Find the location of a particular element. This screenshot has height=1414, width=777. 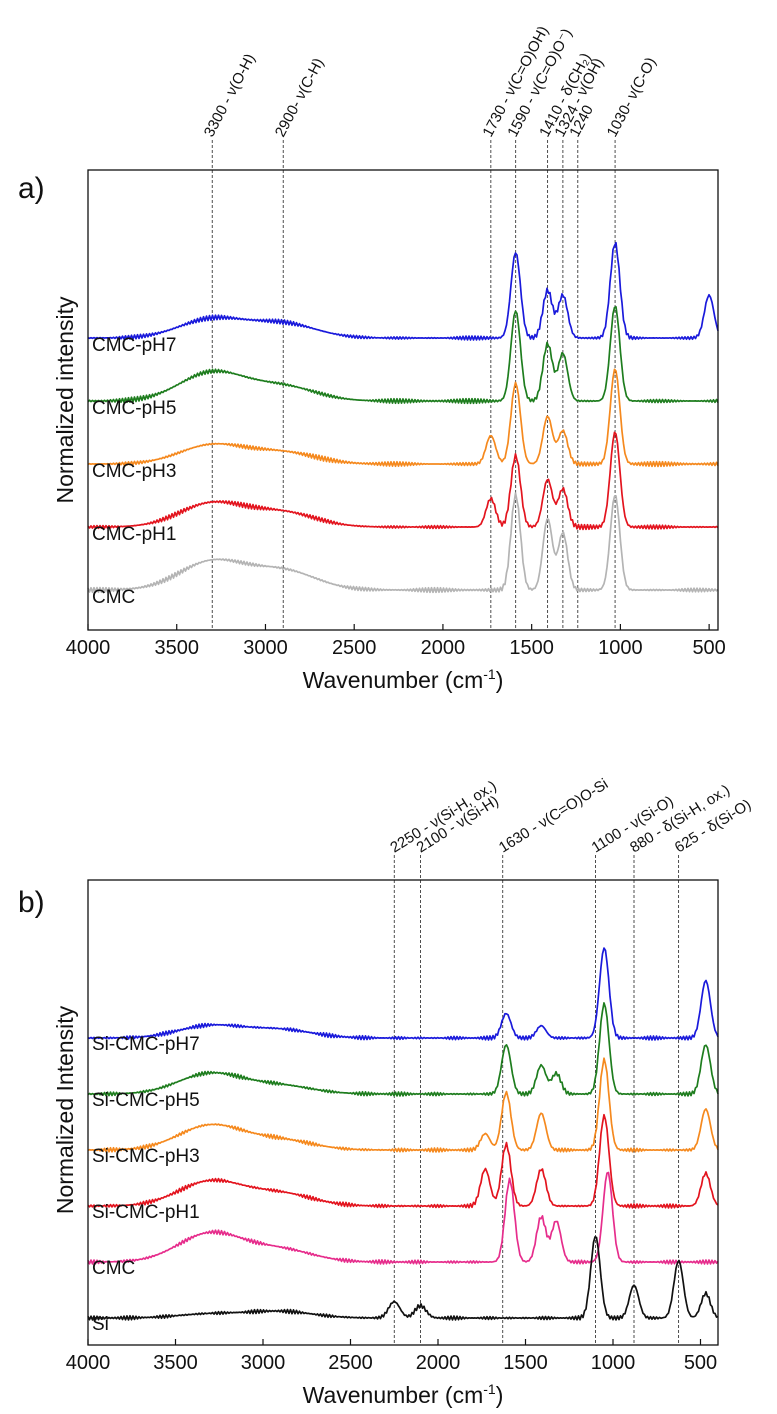

series-label-si-cmc-ph3: Si-CMC-pH3 is located at coordinates (146, 1156).